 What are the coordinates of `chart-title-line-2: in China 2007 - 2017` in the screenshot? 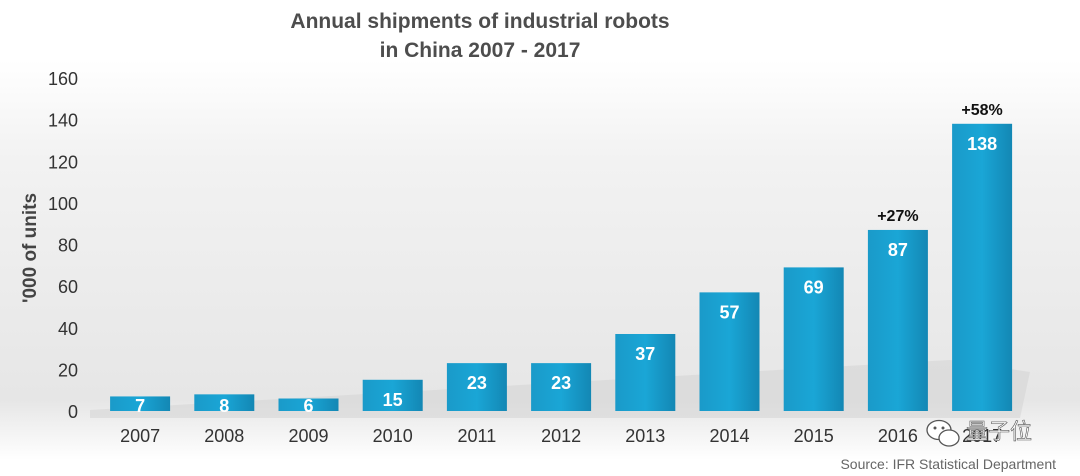 It's located at (480, 50).